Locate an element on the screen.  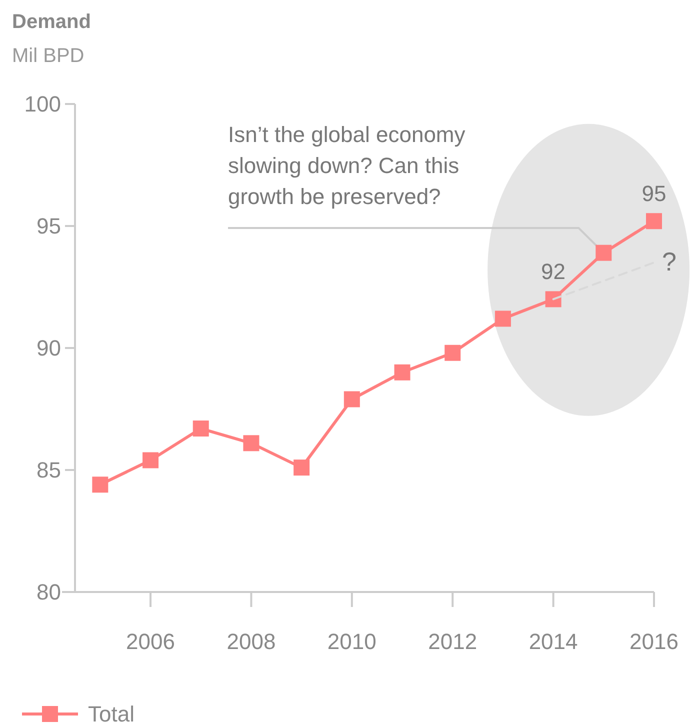
annotation: ? is located at coordinates (669, 261).